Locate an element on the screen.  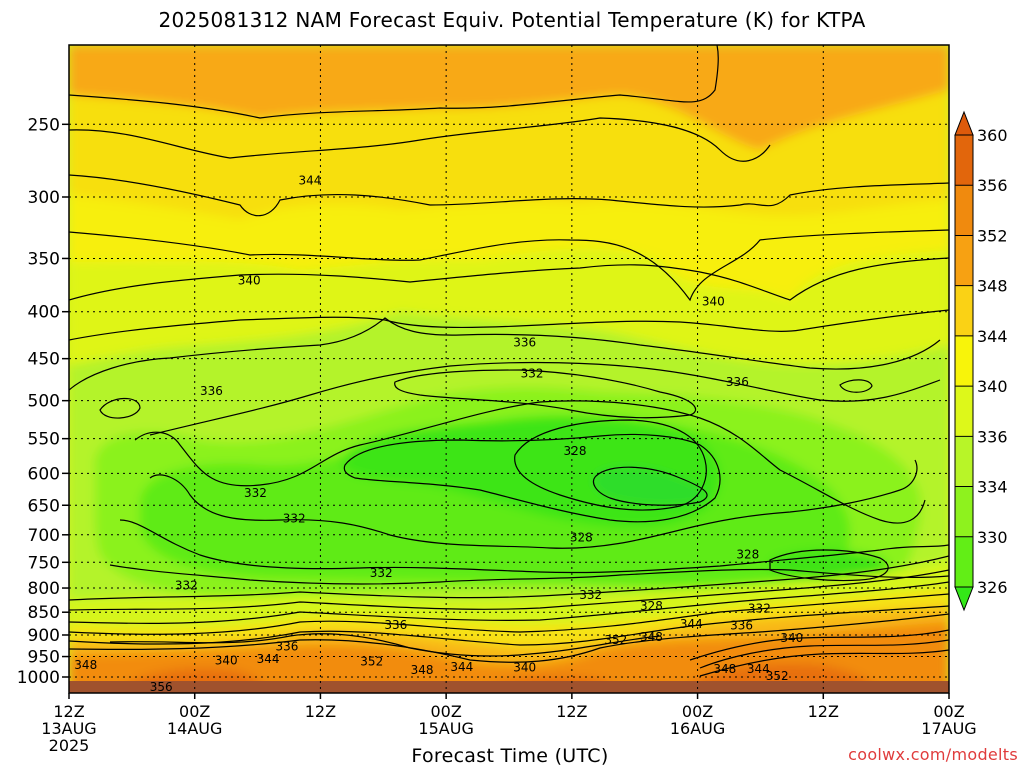
contour-label: 356 is located at coordinates (161, 687).